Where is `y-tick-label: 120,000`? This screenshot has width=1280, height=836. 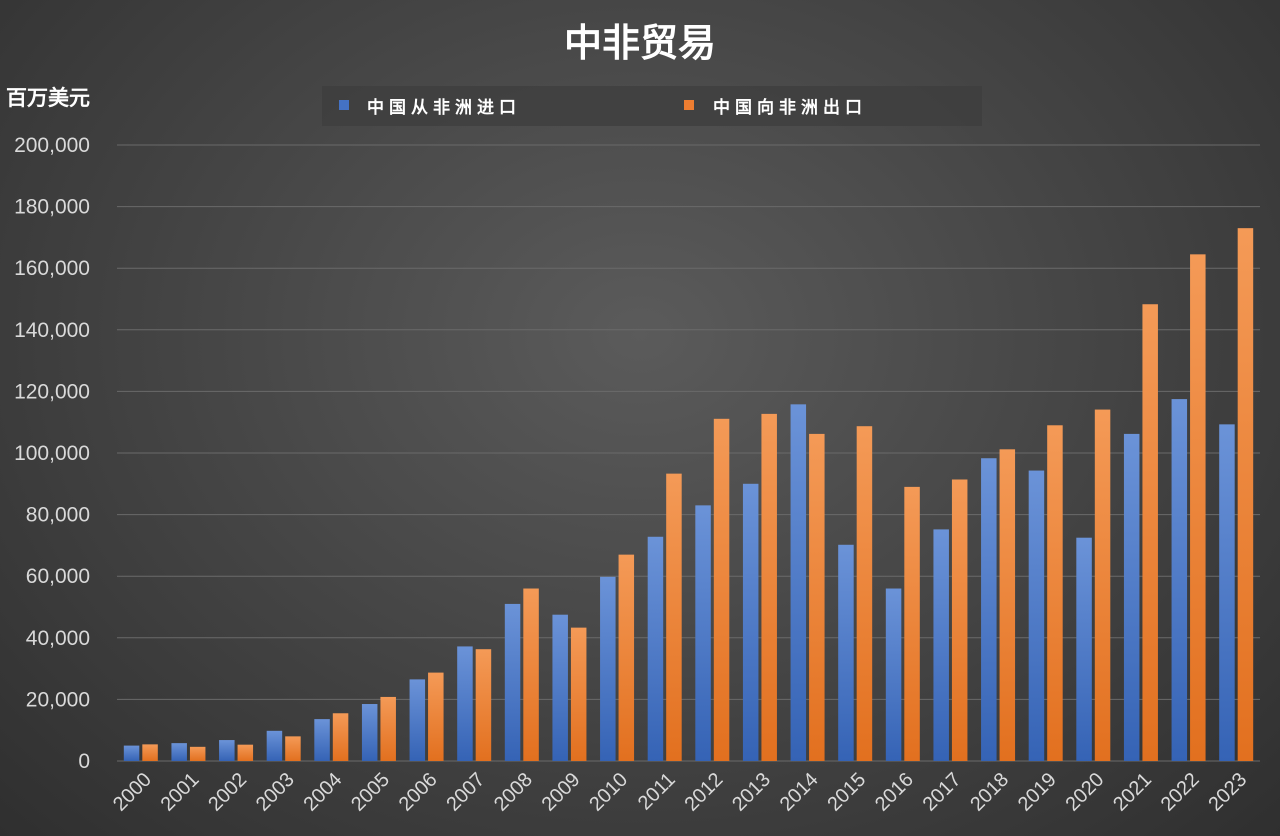
y-tick-label: 120,000 is located at coordinates (52, 391).